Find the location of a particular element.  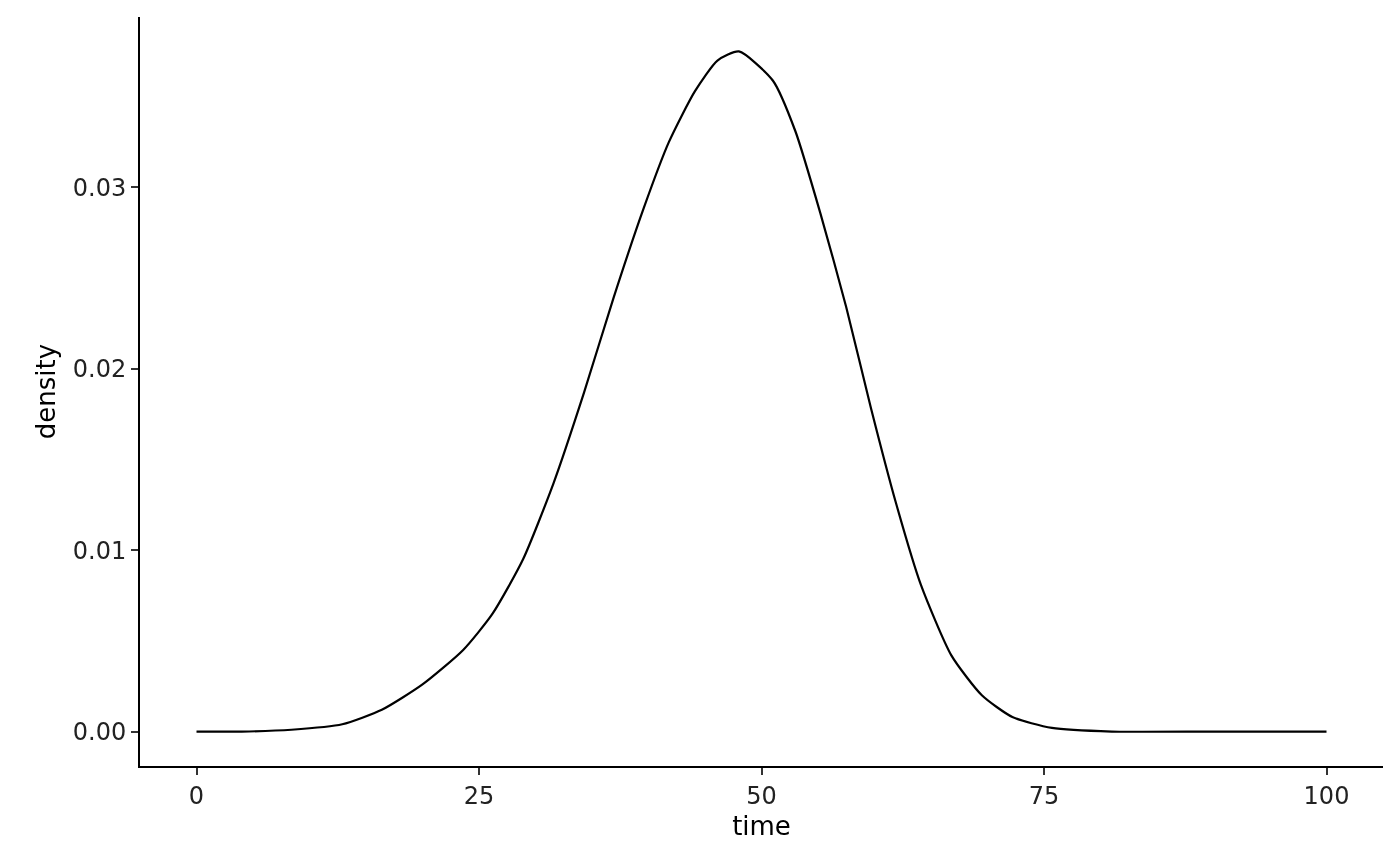

y-tick-label: 0.02 is located at coordinates (99, 369).